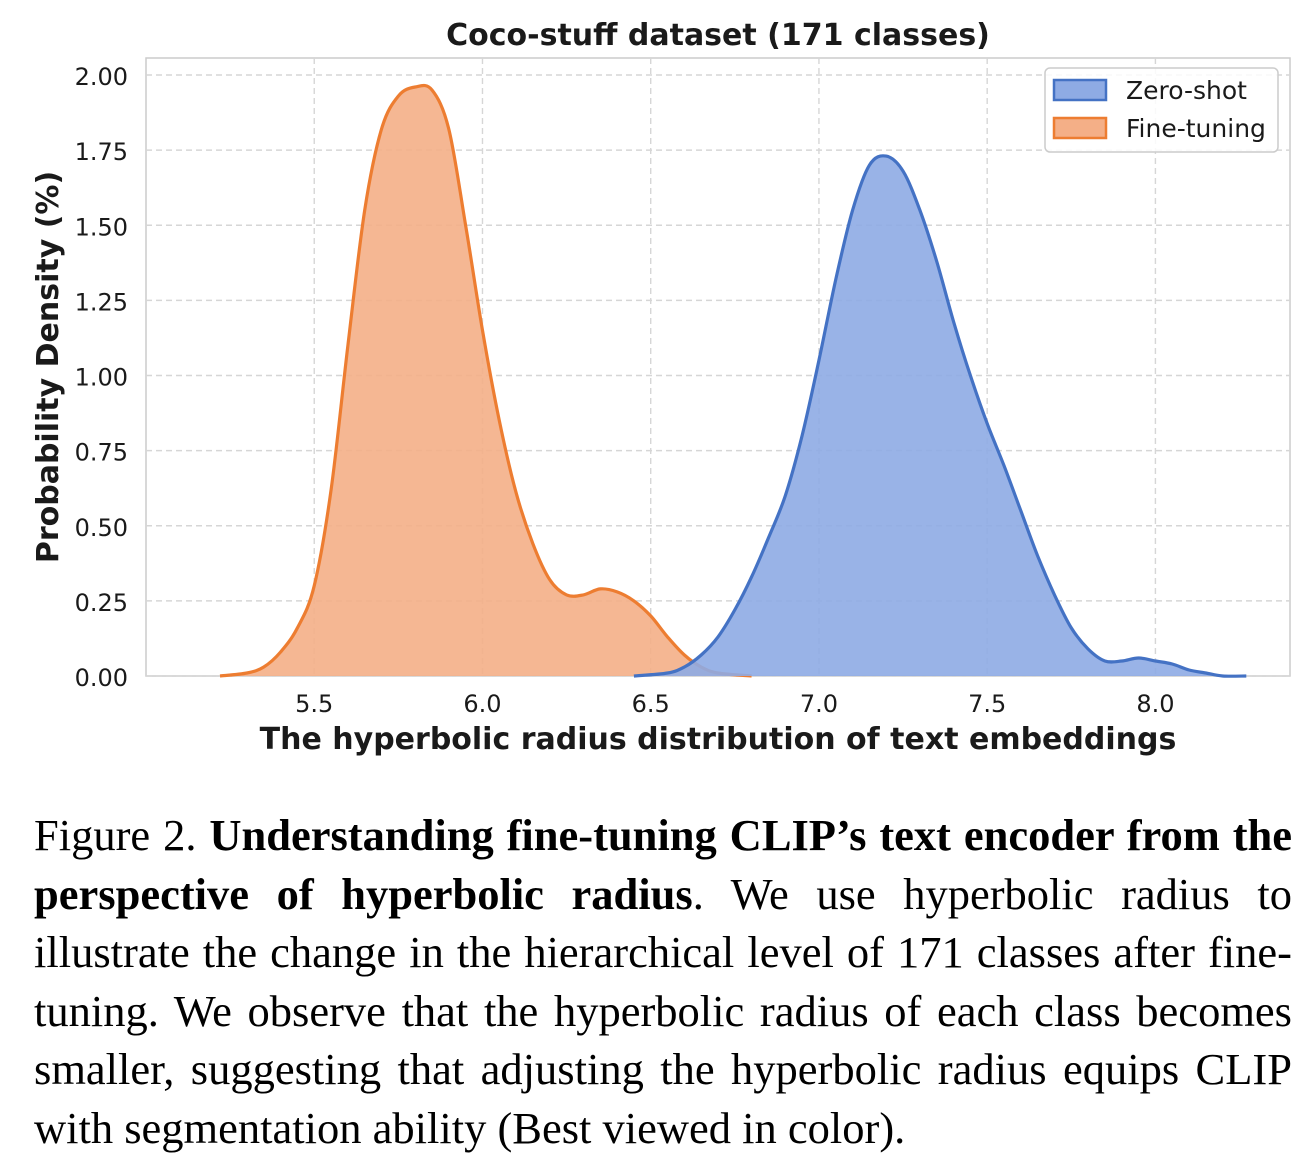  Describe the element at coordinates (1186, 90) in the screenshot. I see `legend-label-zero-shot: Zero-shot` at that location.